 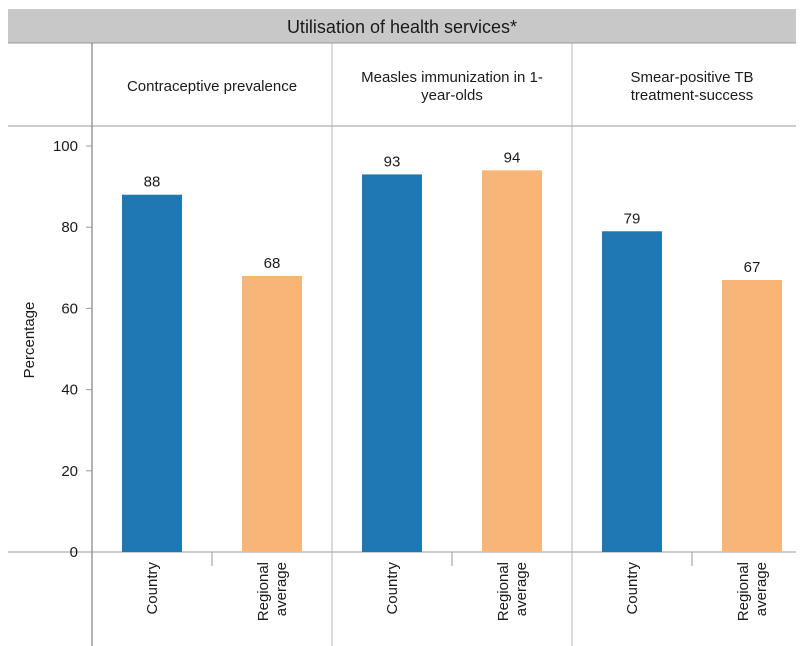 I want to click on bar-value-label: 67, so click(x=752, y=267).